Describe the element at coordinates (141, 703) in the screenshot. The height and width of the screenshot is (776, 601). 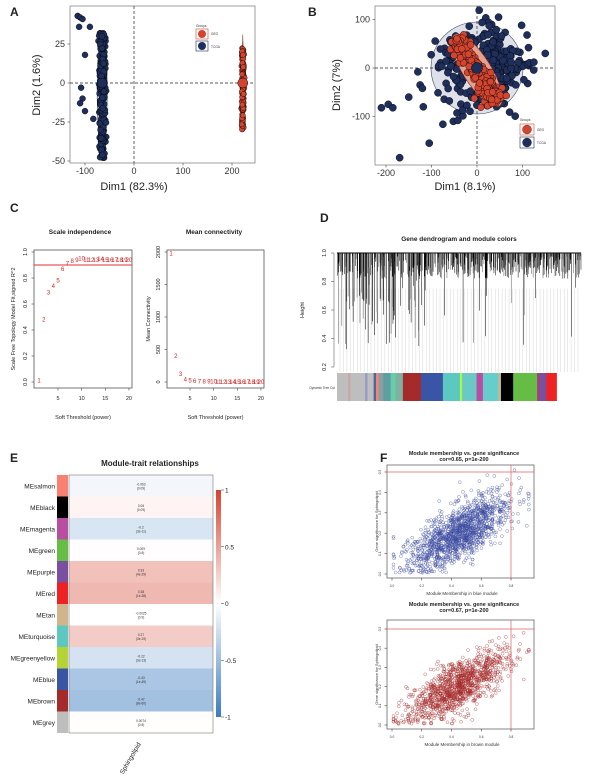
I see `p-value: (8e-60)` at that location.